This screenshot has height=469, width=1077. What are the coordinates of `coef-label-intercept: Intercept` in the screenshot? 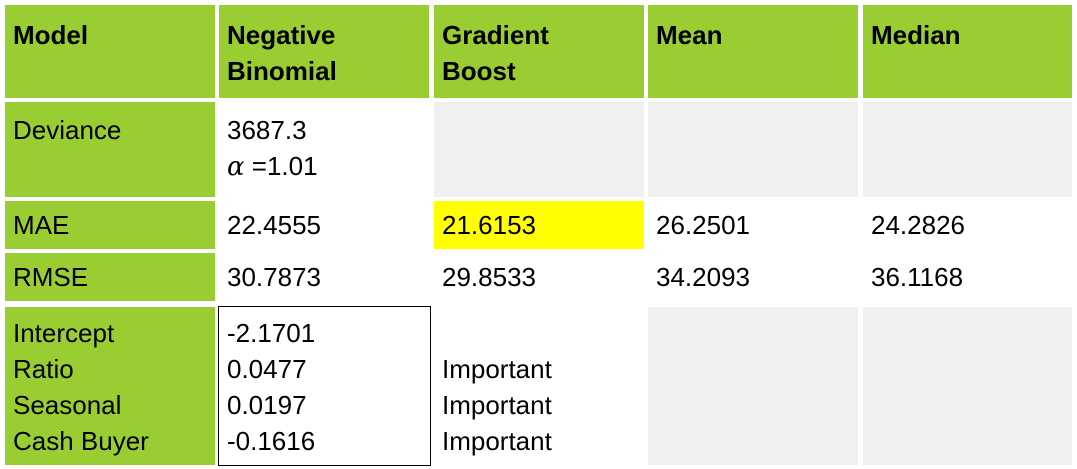 It's located at (64, 333).